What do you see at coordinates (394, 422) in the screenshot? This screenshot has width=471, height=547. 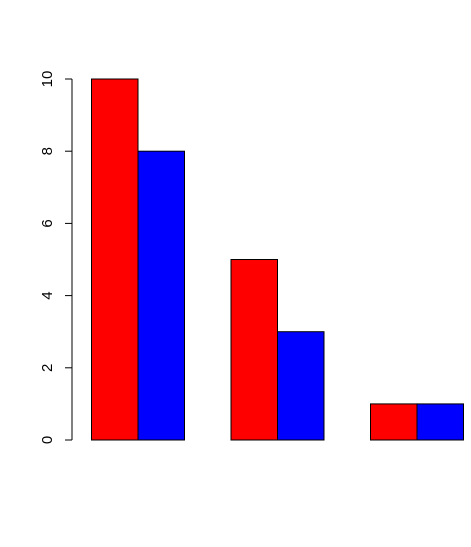 I see `bar-series1-group3` at bounding box center [394, 422].